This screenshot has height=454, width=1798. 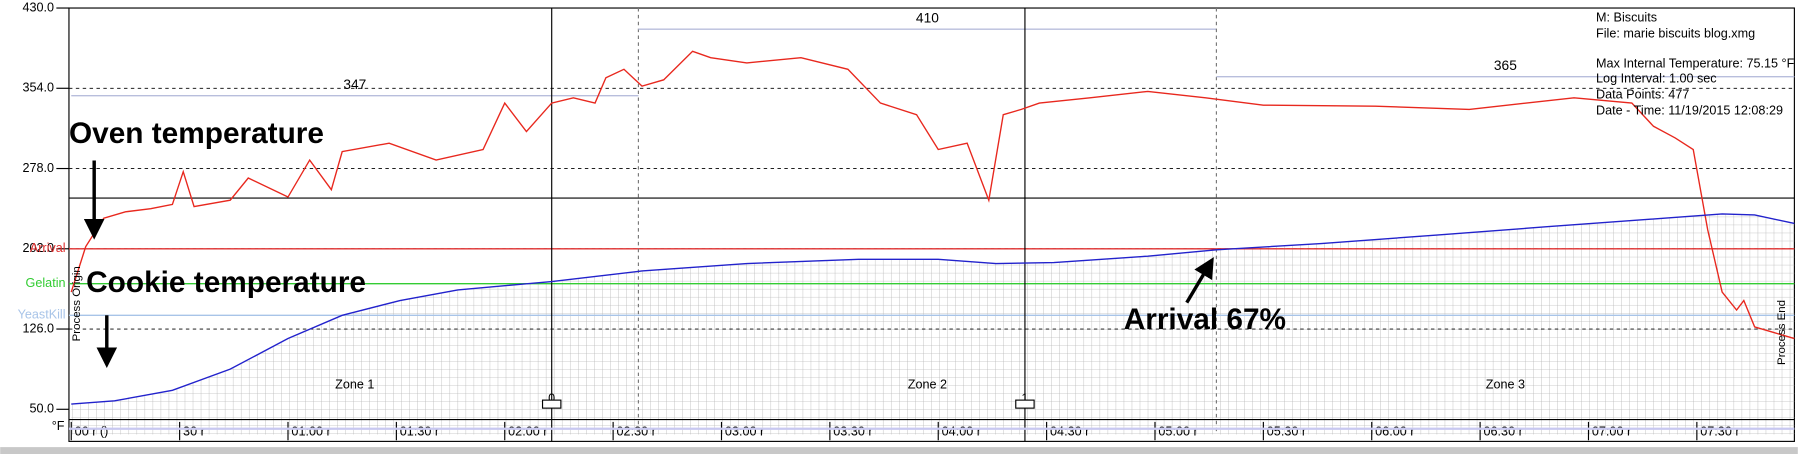 I want to click on info-line: Data Points: 477, so click(x=1642, y=94).